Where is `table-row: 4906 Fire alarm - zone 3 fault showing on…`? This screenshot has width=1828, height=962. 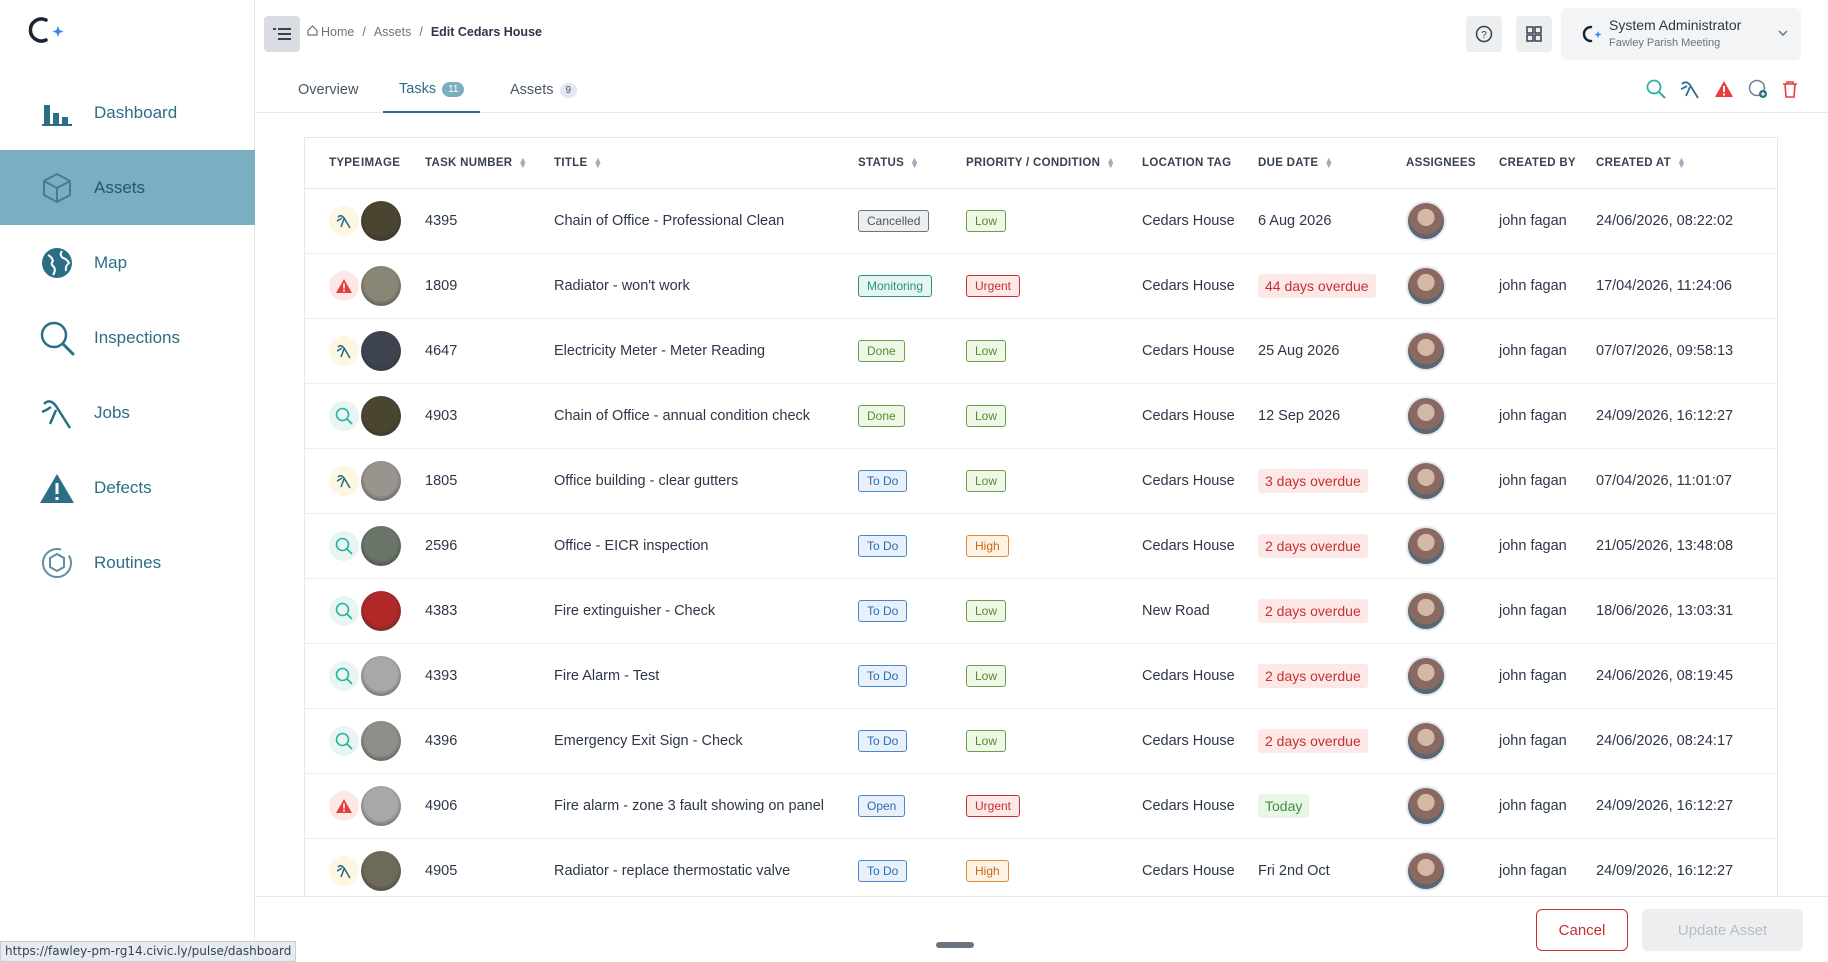 table-row: 4906 Fire alarm - zone 3 fault showing on… is located at coordinates (1041, 806).